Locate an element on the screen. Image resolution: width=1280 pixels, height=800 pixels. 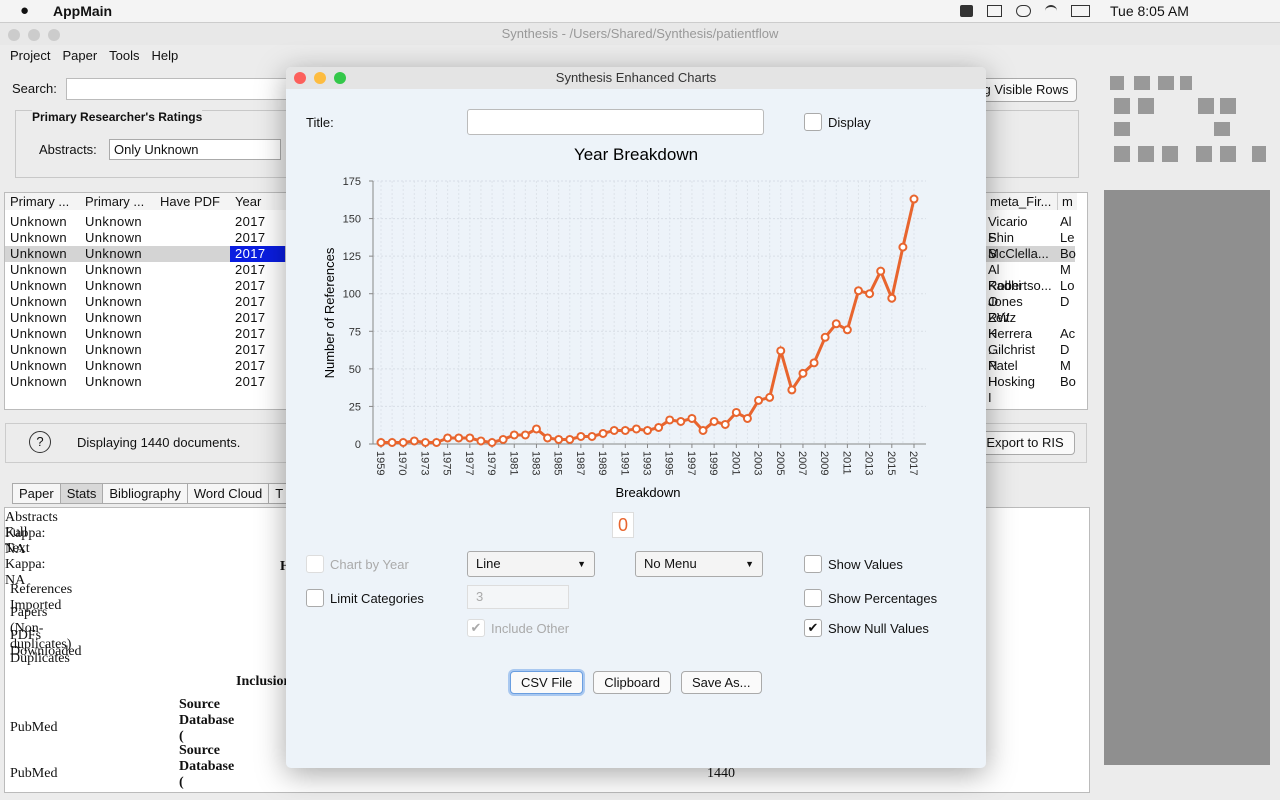
y-tick-label: 25 is located at coordinates (355, 407).